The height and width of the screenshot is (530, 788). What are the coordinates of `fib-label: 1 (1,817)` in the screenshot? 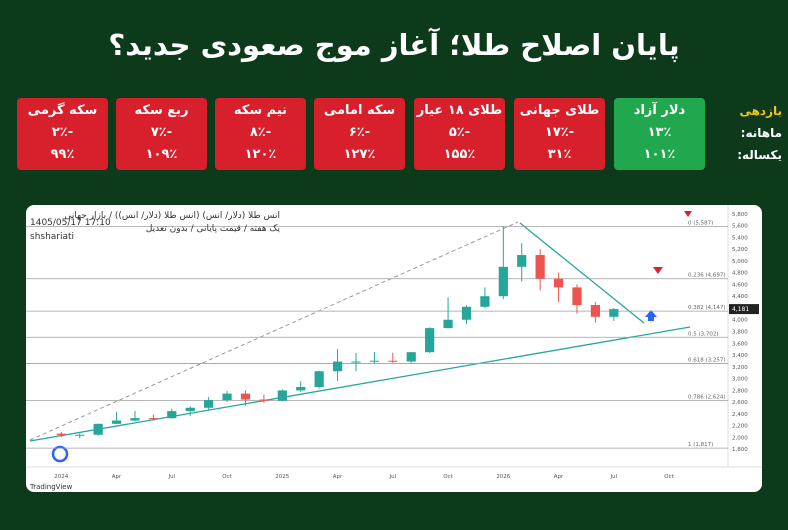 It's located at (700, 445).